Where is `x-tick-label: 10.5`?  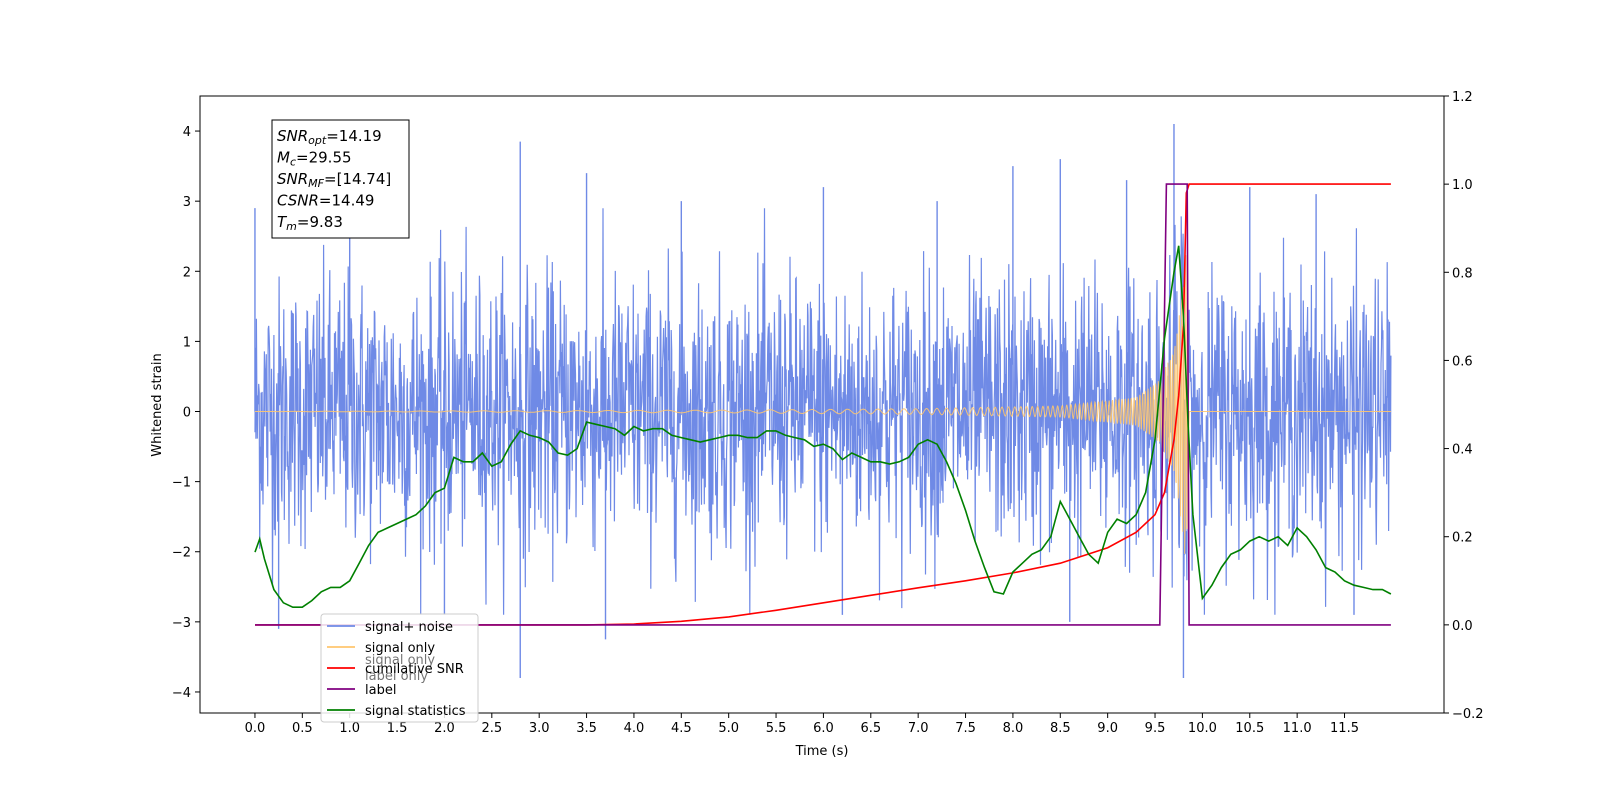
x-tick-label: 10.5 is located at coordinates (1249, 728).